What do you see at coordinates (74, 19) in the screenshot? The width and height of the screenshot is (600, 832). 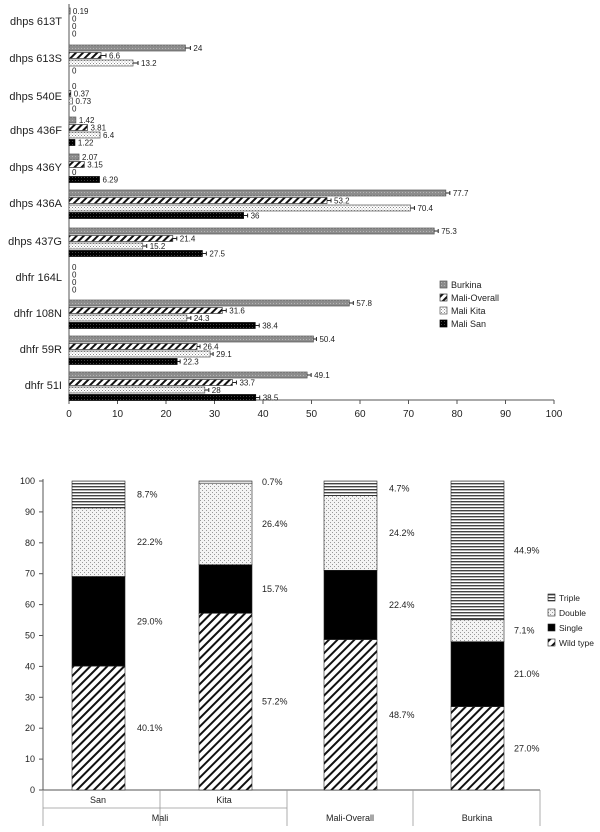 I see `data-label-mali-overall-dhps-613t: 0` at bounding box center [74, 19].